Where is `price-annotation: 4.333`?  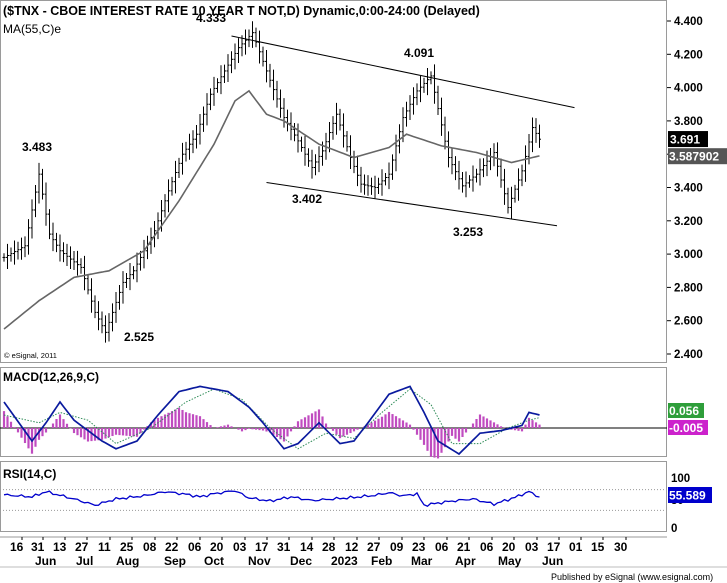 price-annotation: 4.333 is located at coordinates (211, 18).